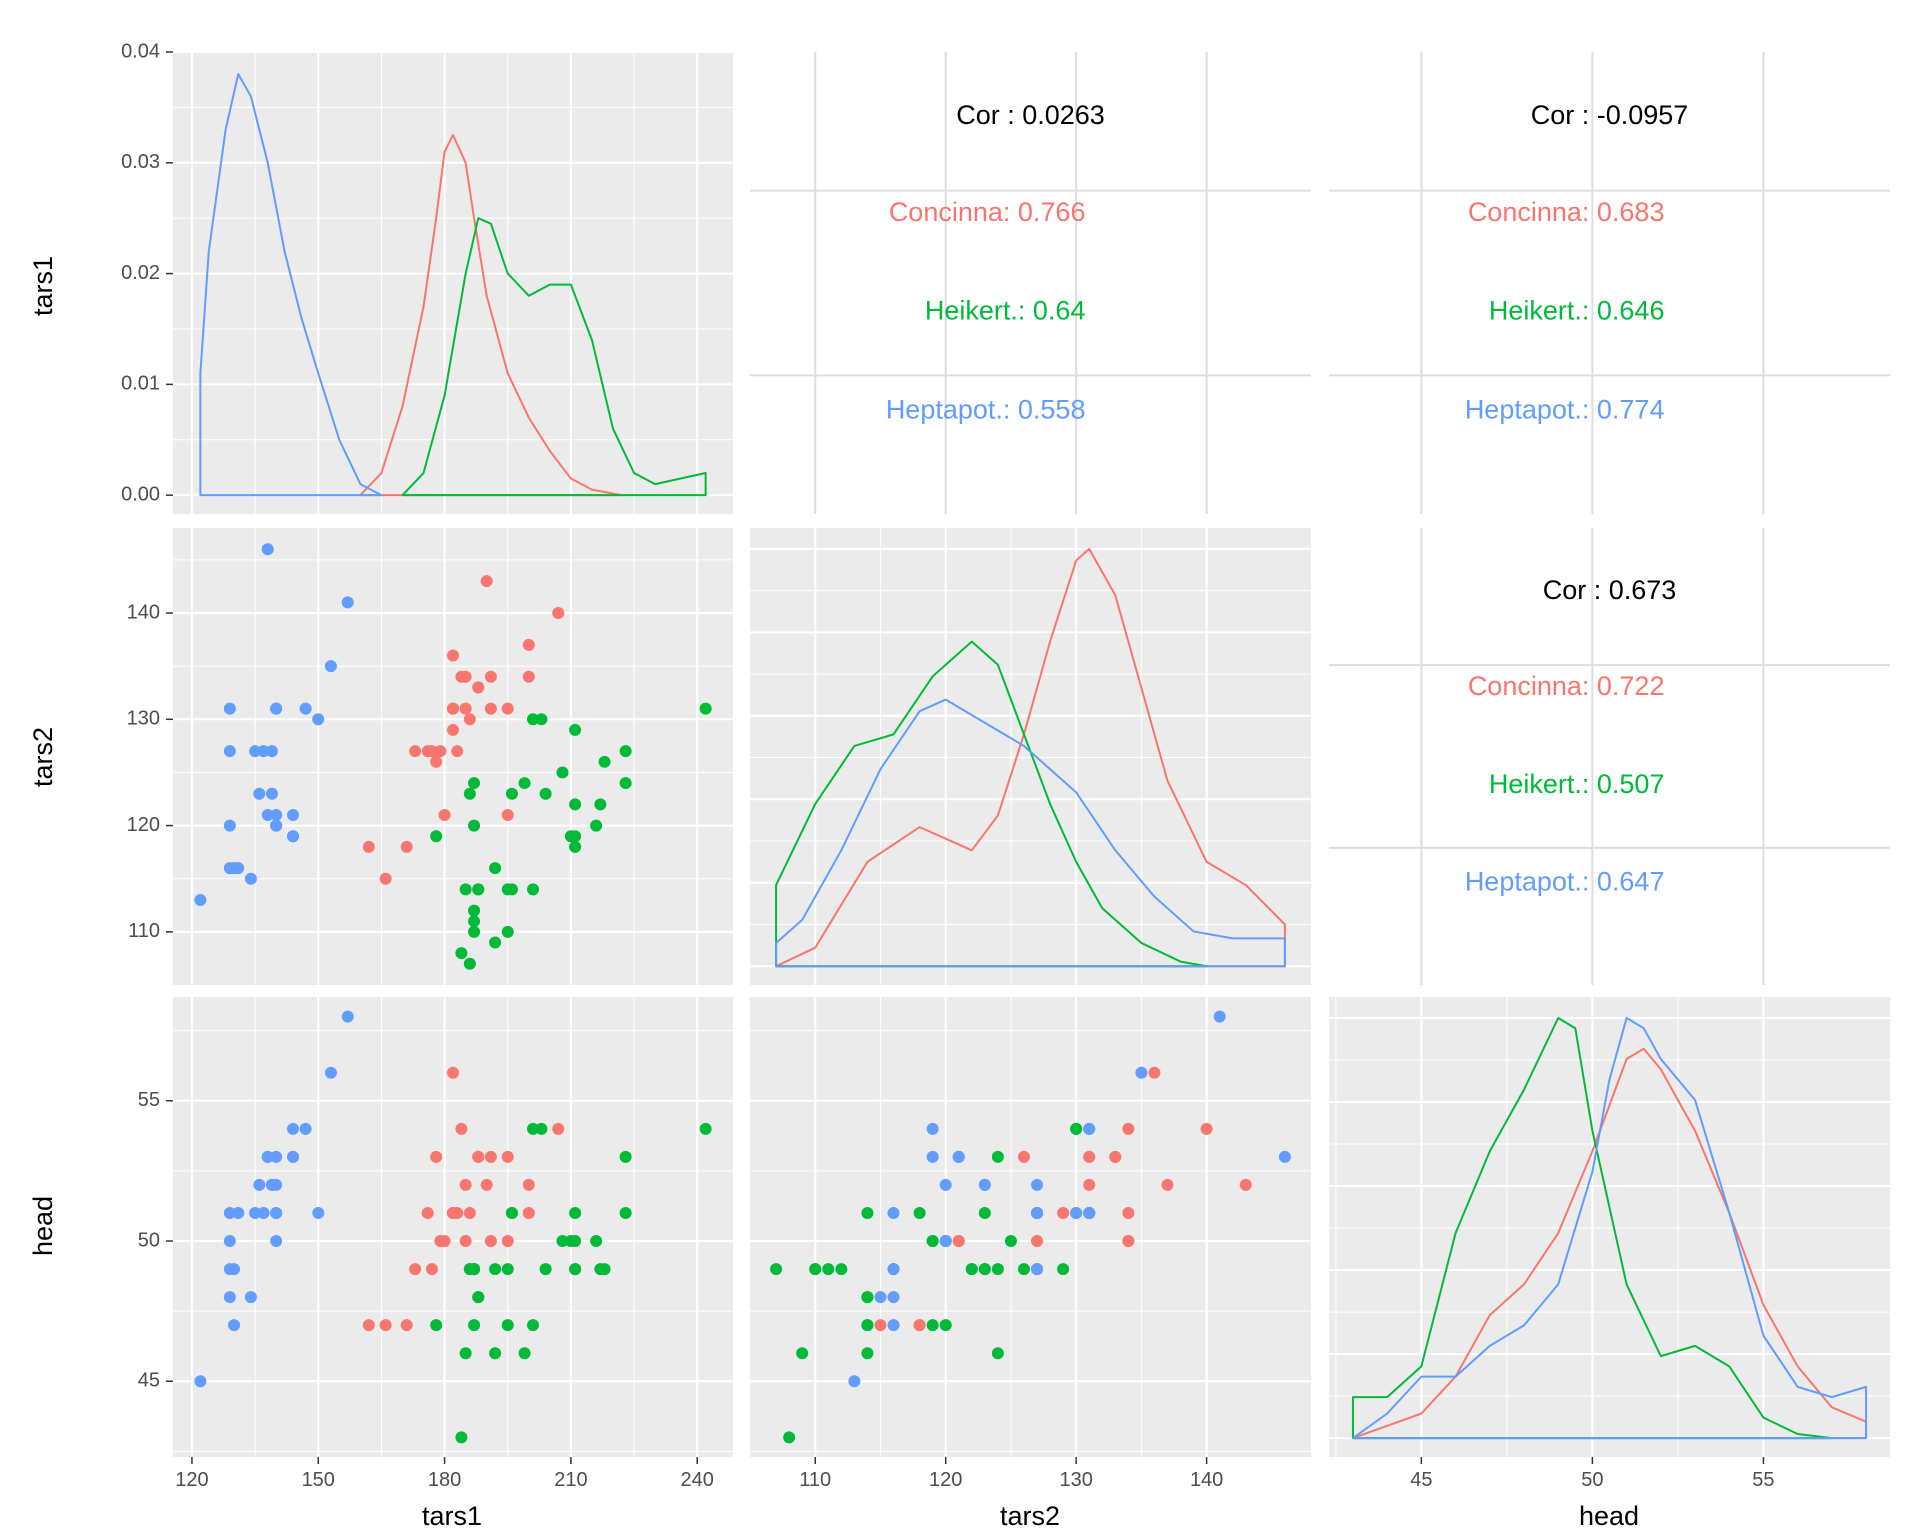  Describe the element at coordinates (1577, 311) in the screenshot. I see `corr-heikert: Heikert.: 0.646` at that location.